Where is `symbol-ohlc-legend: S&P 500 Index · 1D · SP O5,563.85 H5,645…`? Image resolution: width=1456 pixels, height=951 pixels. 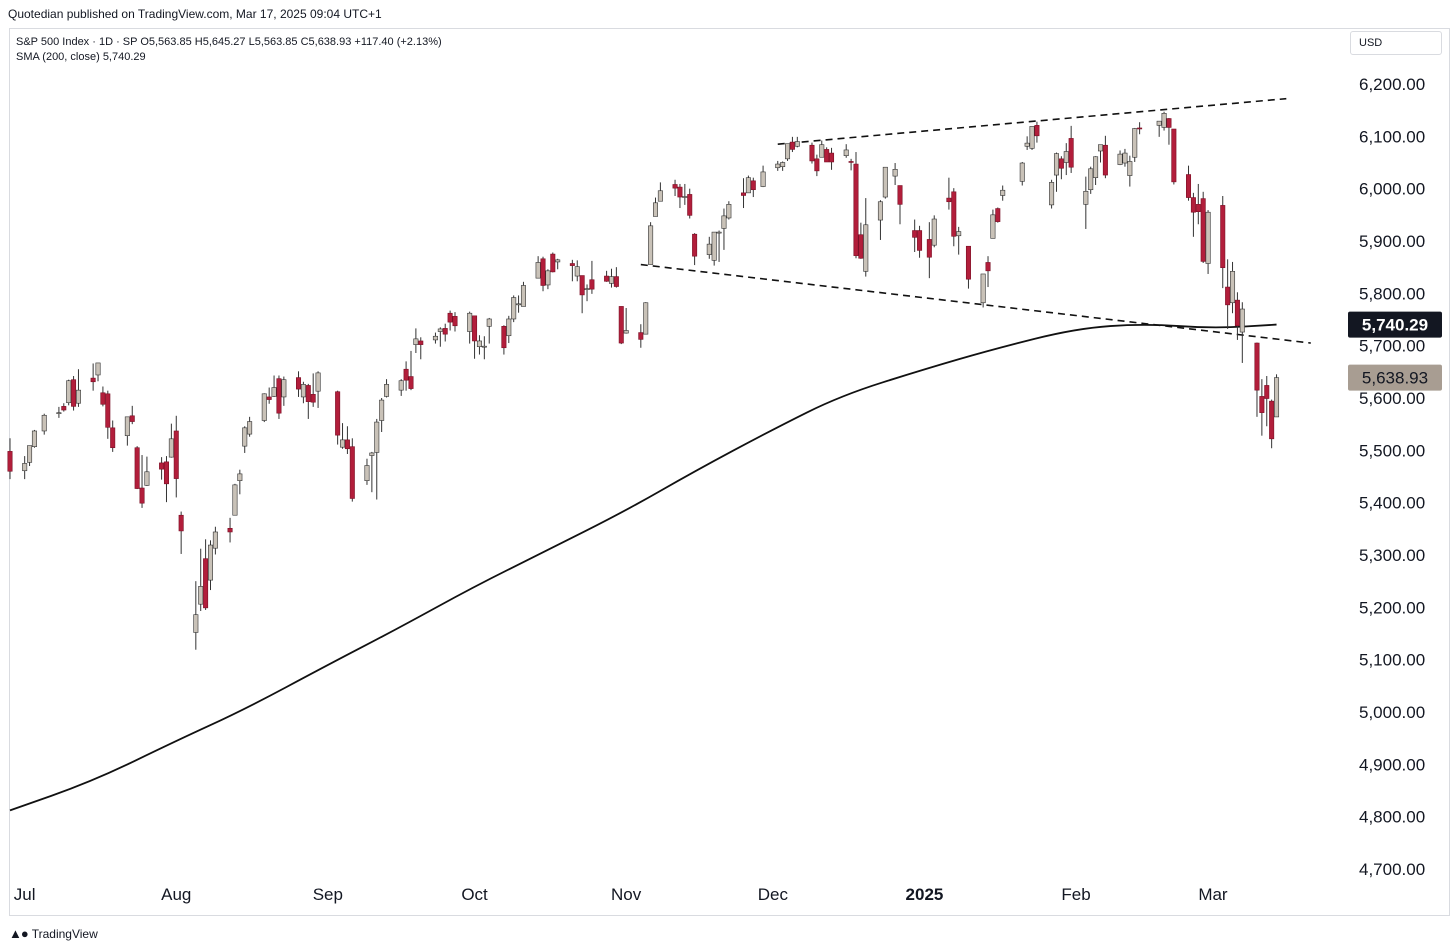 symbol-ohlc-legend: S&P 500 Index · 1D · SP O5,563.85 H5,645… is located at coordinates (229, 42).